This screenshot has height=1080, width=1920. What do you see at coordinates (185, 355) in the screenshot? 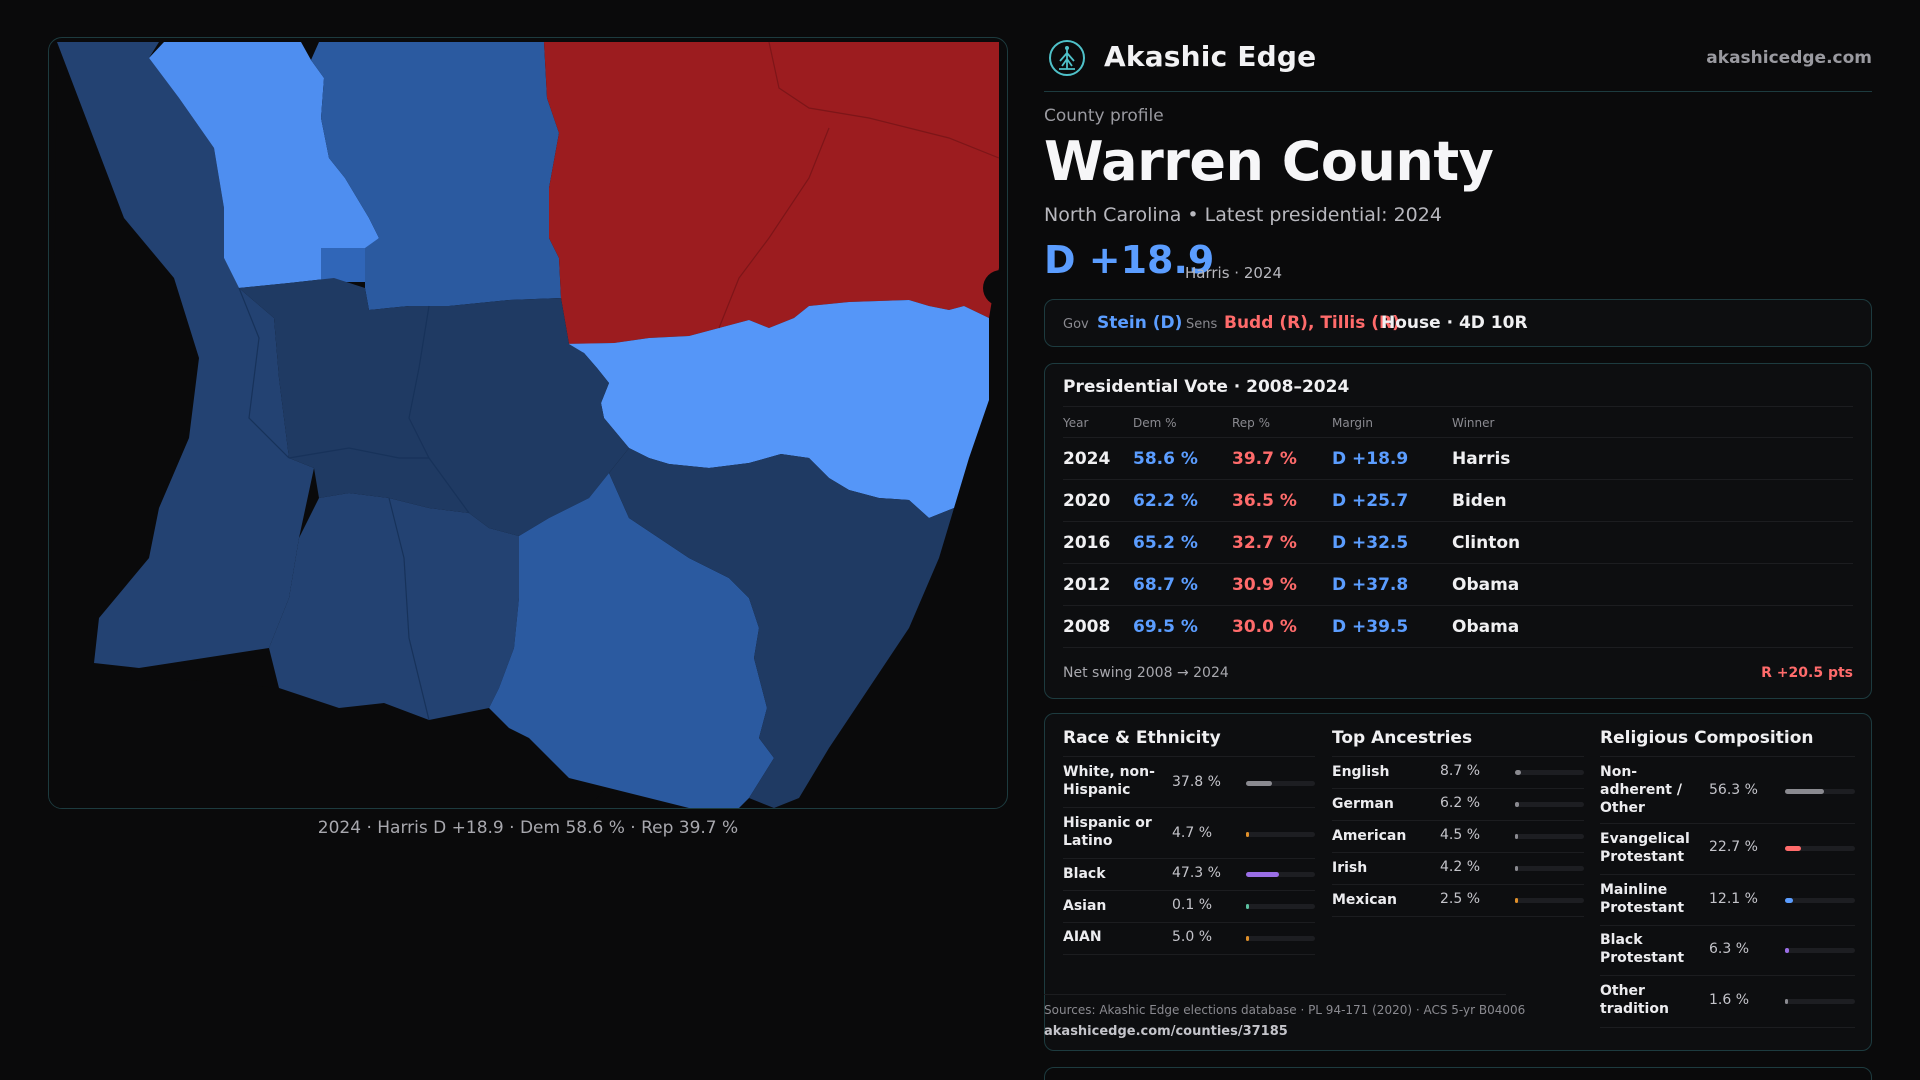
I see `precinct-far-west` at bounding box center [185, 355].